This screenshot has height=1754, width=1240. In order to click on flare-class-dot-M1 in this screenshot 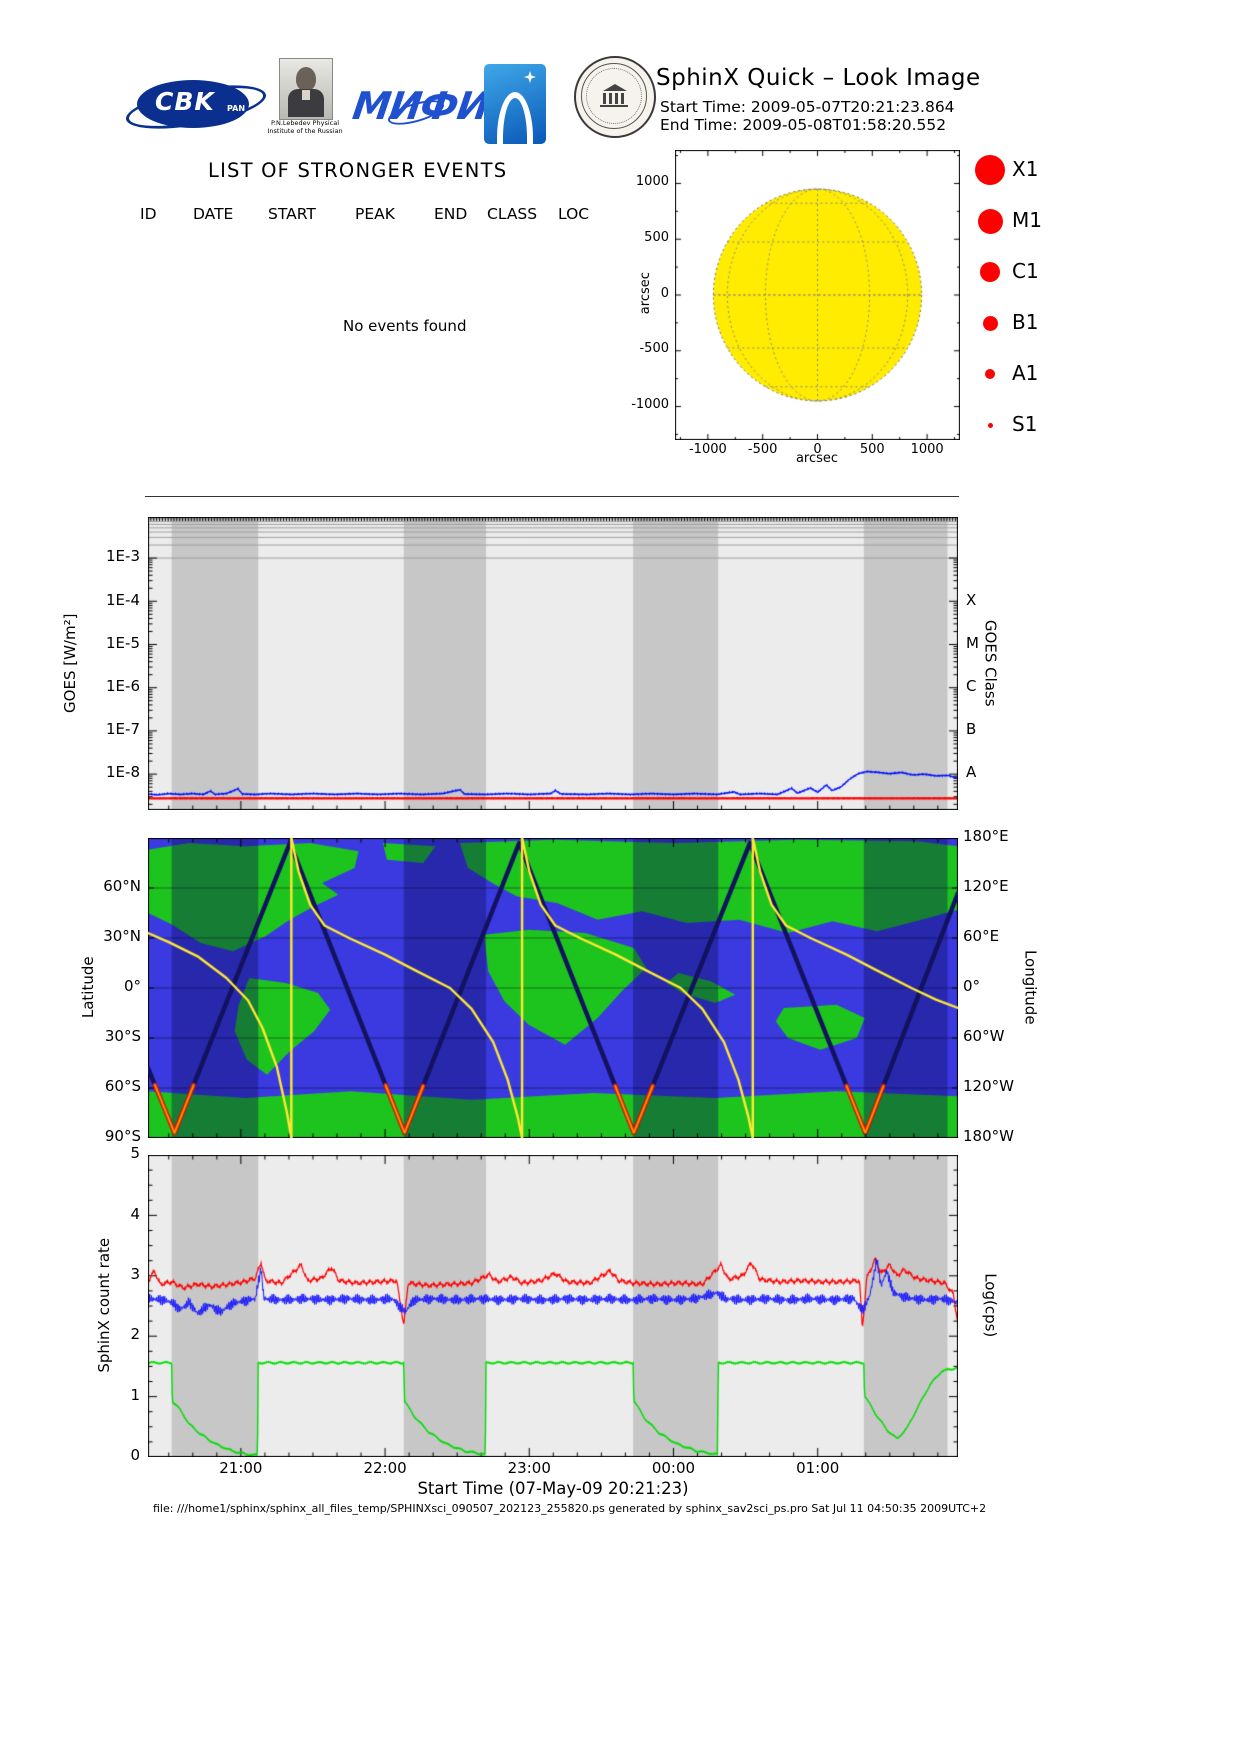, I will do `click(990, 221)`.